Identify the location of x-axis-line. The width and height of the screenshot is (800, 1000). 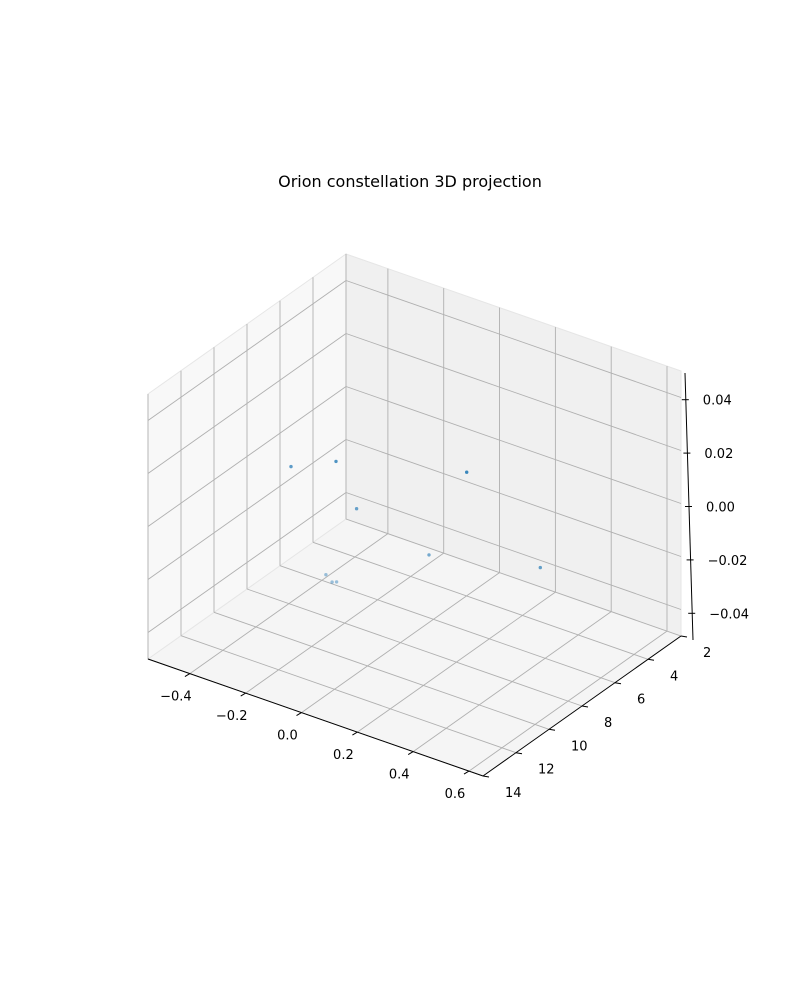
(315, 717).